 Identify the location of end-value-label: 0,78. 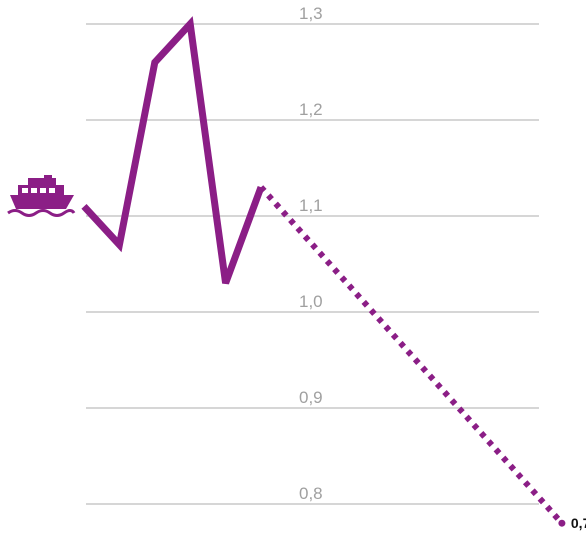
(578, 523).